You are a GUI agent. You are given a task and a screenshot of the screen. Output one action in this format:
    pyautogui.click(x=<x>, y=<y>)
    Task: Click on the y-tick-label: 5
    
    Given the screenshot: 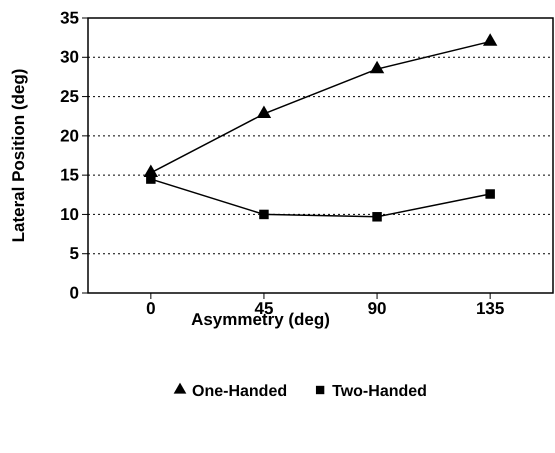 What is the action you would take?
    pyautogui.click(x=74, y=254)
    